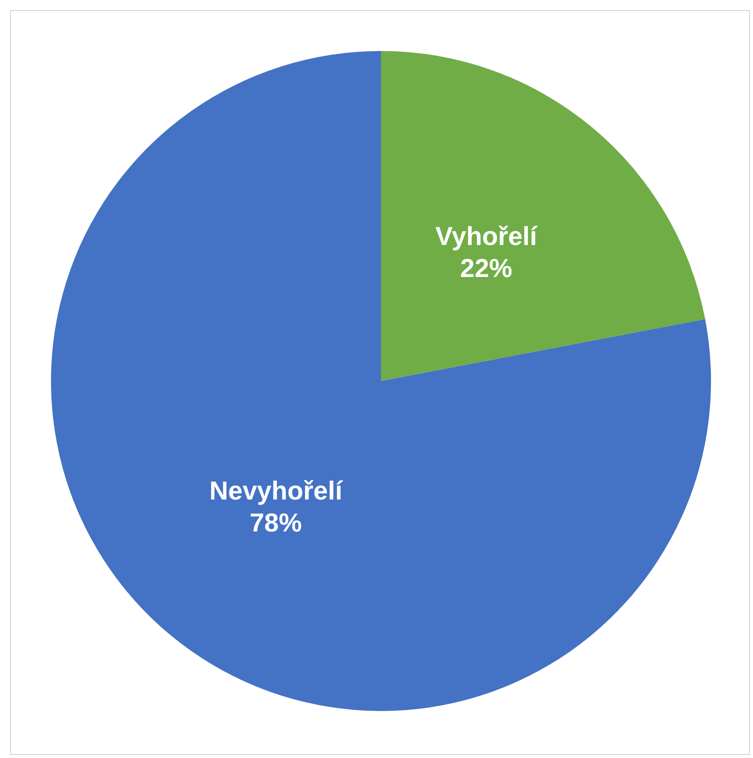  Describe the element at coordinates (276, 490) in the screenshot. I see `slice-label: Nevyhořelí` at that location.